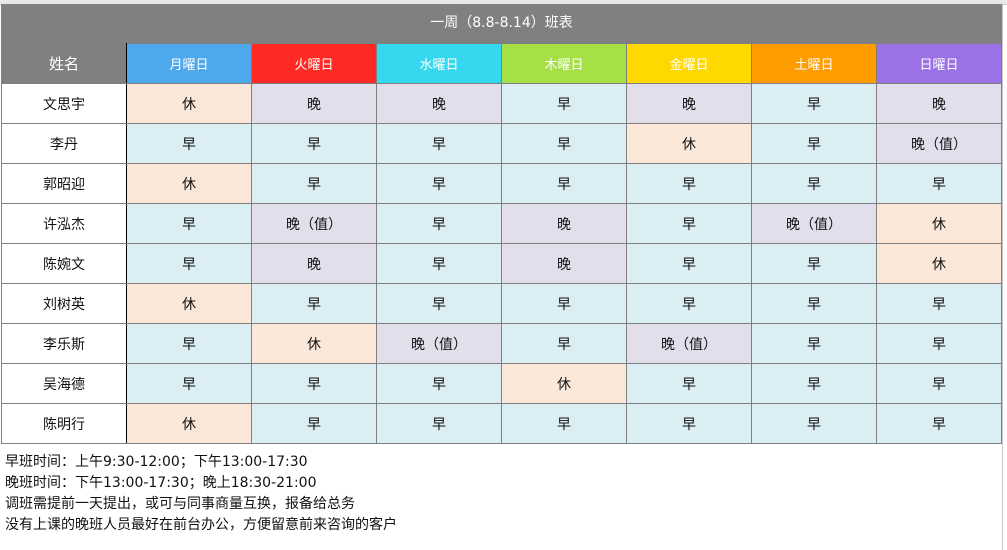 The height and width of the screenshot is (550, 1007). Describe the element at coordinates (64, 103) in the screenshot. I see `employee-name: 文思宇` at that location.